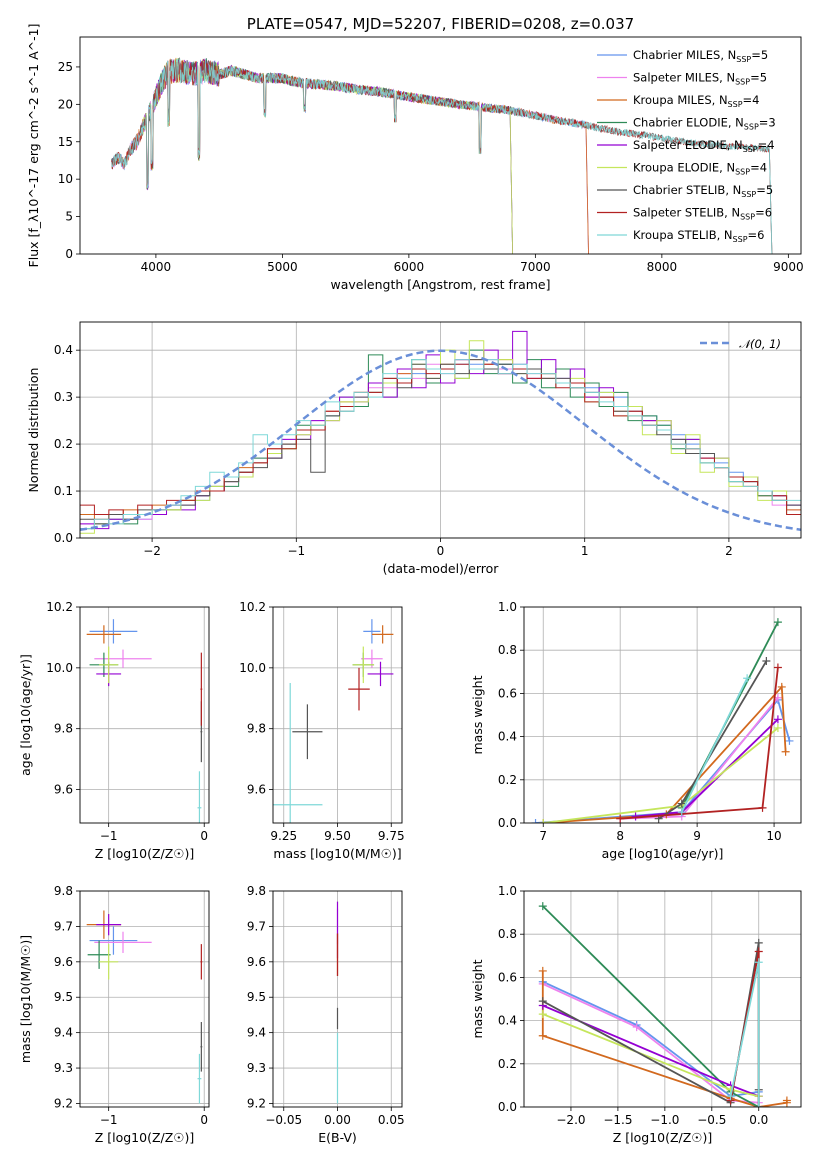  I want to click on x-axis-label: age [log10(age/yr)], so click(663, 853).